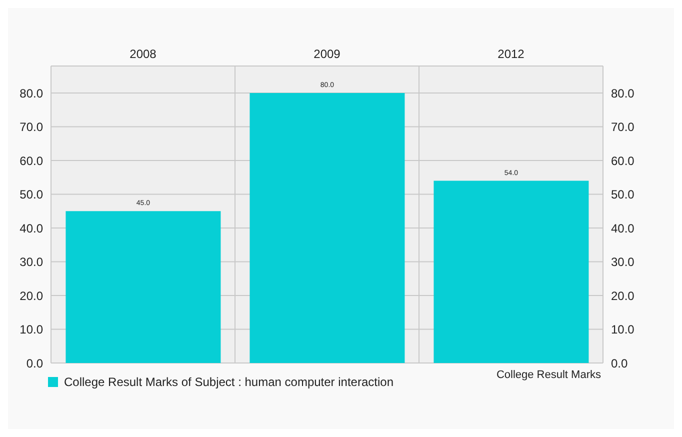  What do you see at coordinates (511, 54) in the screenshot?
I see `x-tick-label: 2012` at bounding box center [511, 54].